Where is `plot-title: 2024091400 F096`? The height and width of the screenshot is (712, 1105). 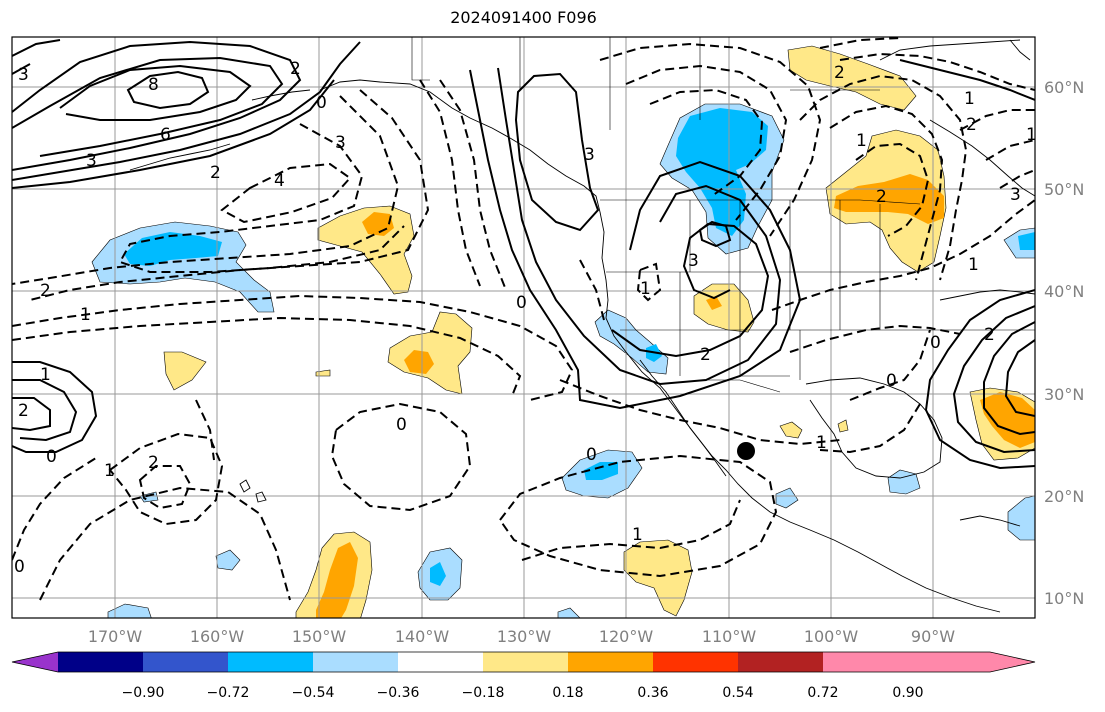 plot-title: 2024091400 F096 is located at coordinates (523, 17).